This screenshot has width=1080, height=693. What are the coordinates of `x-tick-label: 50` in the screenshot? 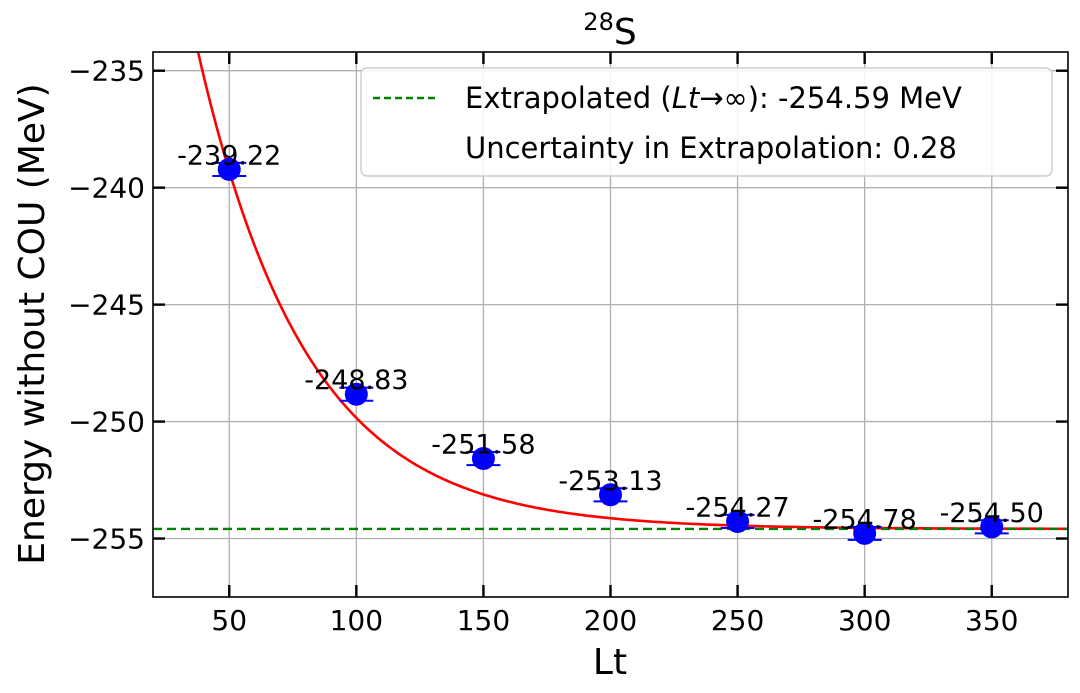 It's located at (229, 620).